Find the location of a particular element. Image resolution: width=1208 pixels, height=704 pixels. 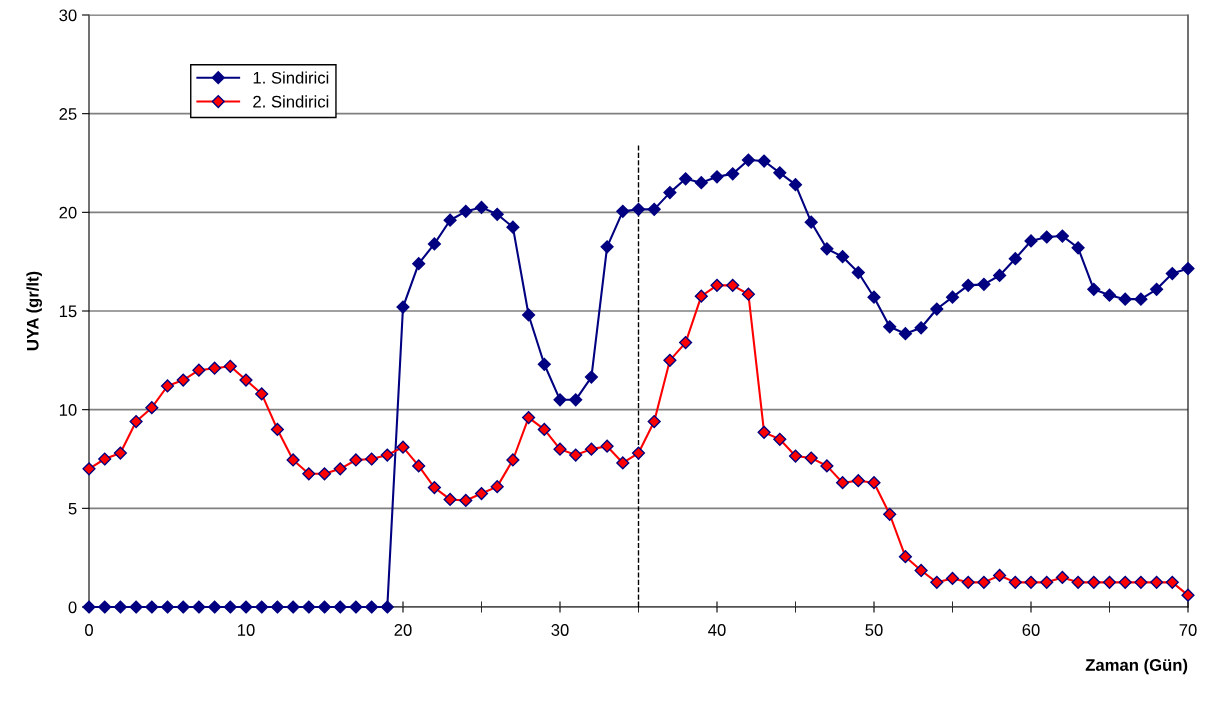

x-tick-label: 30 is located at coordinates (560, 630).